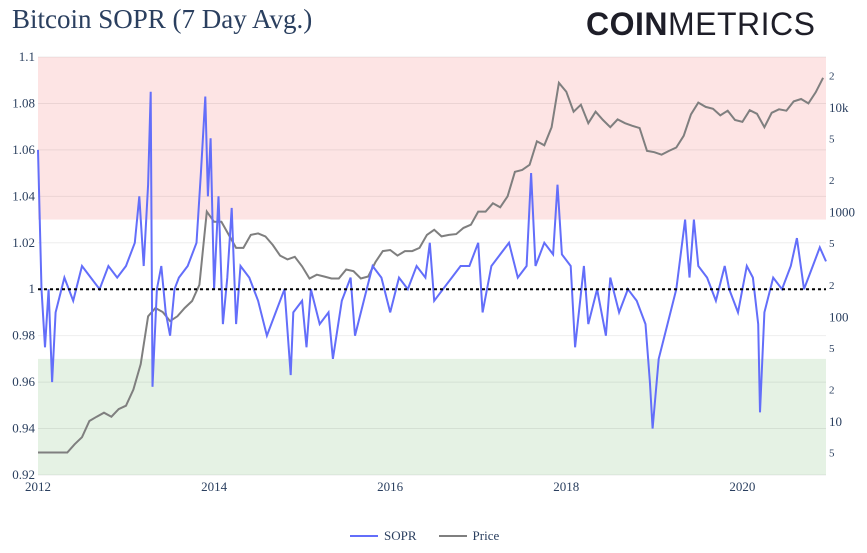 The image size is (867, 553). What do you see at coordinates (486, 535) in the screenshot?
I see `legend-label-price: Price` at bounding box center [486, 535].